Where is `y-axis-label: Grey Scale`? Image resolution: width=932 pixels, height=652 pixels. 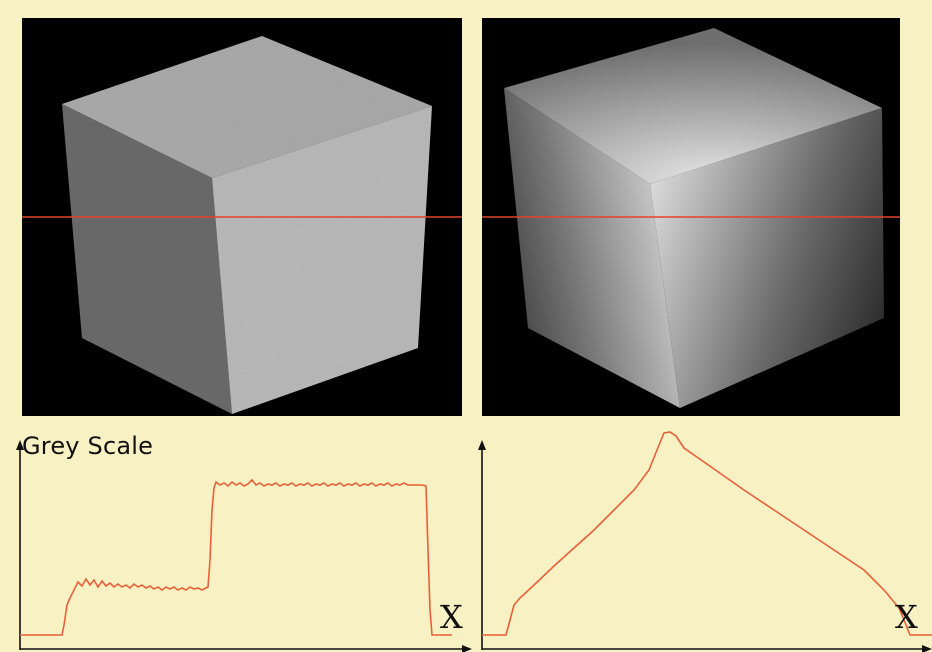
y-axis-label: Grey Scale is located at coordinates (88, 446).